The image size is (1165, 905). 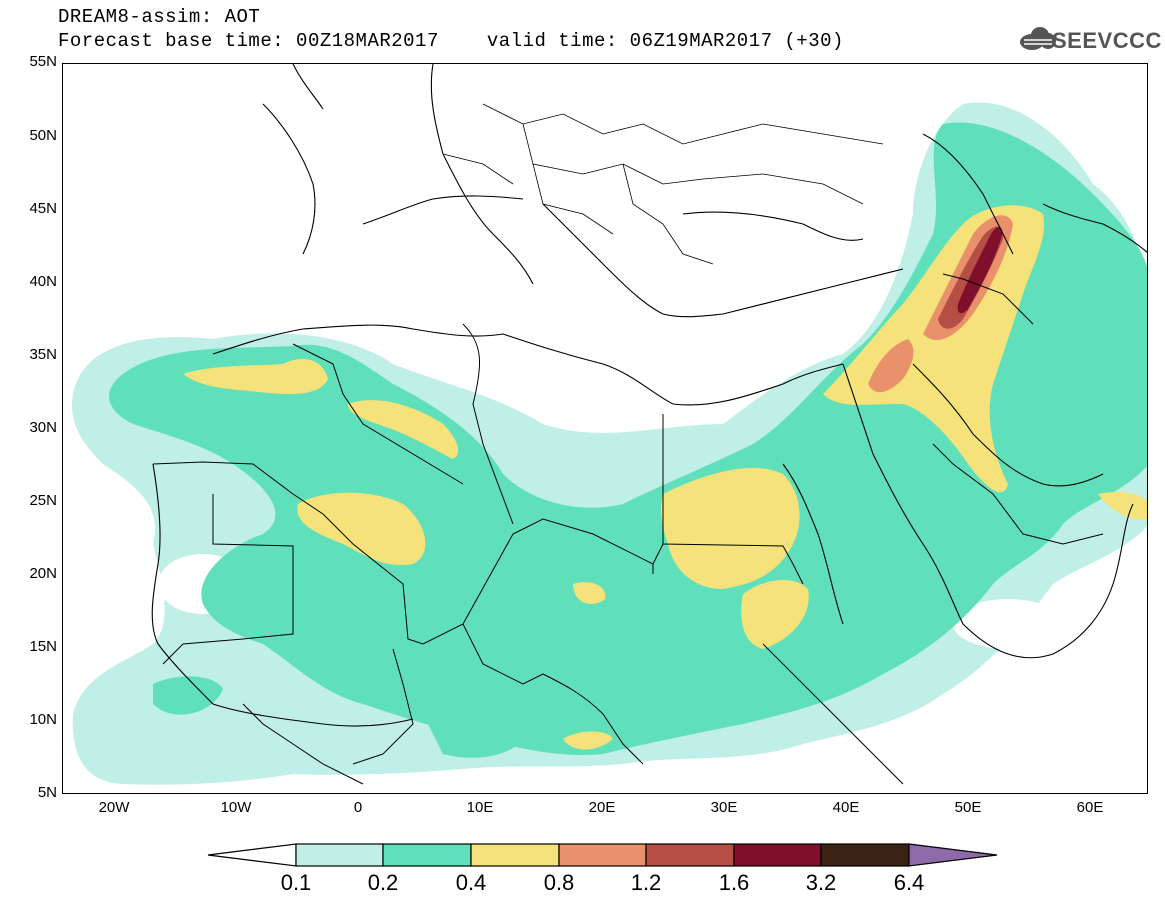 What do you see at coordinates (43, 573) in the screenshot?
I see `y-tick-20n: 20N` at bounding box center [43, 573].